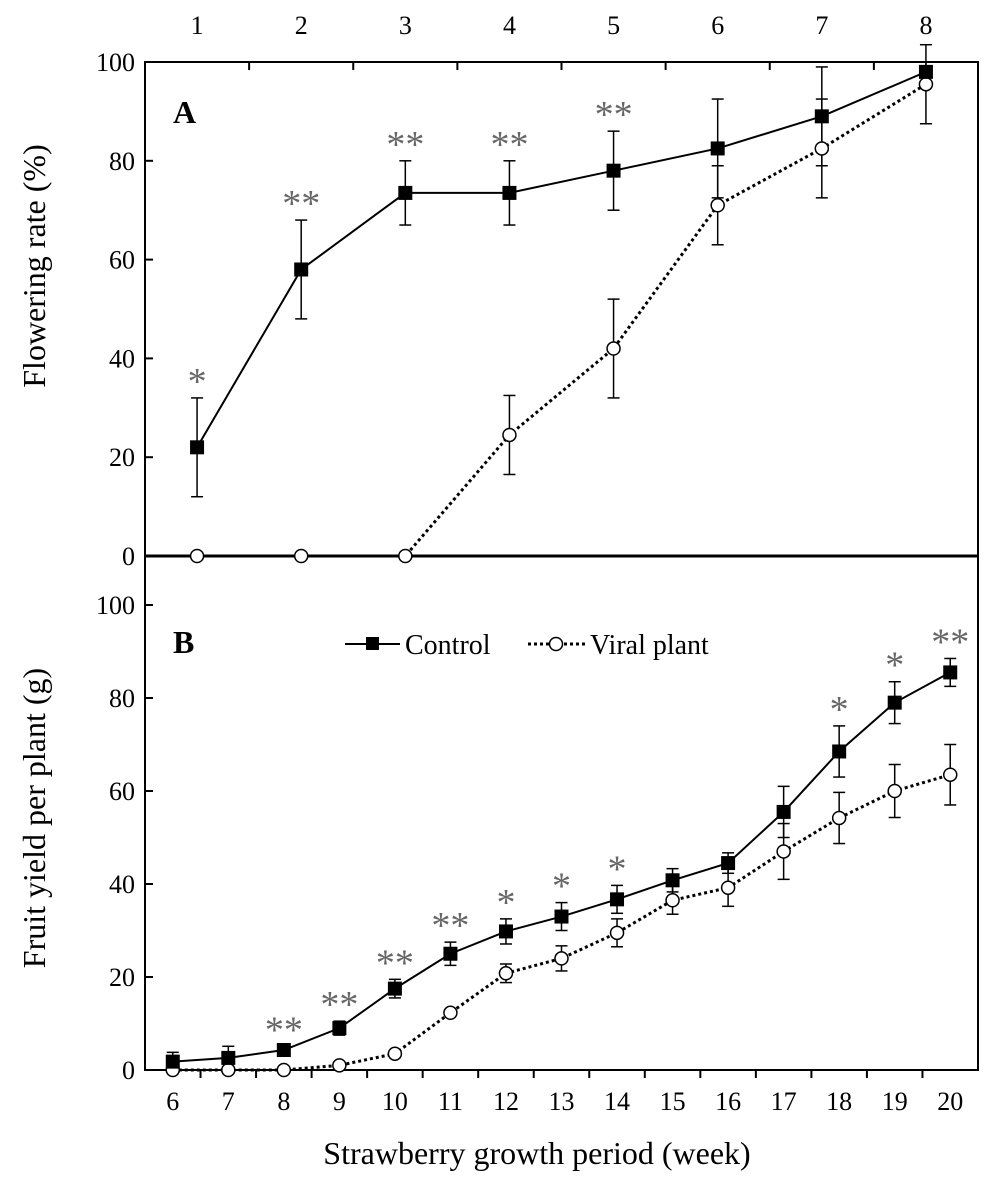 The height and width of the screenshot is (1188, 1000). Describe the element at coordinates (395, 1101) in the screenshot. I see `xtick-label: 10` at that location.